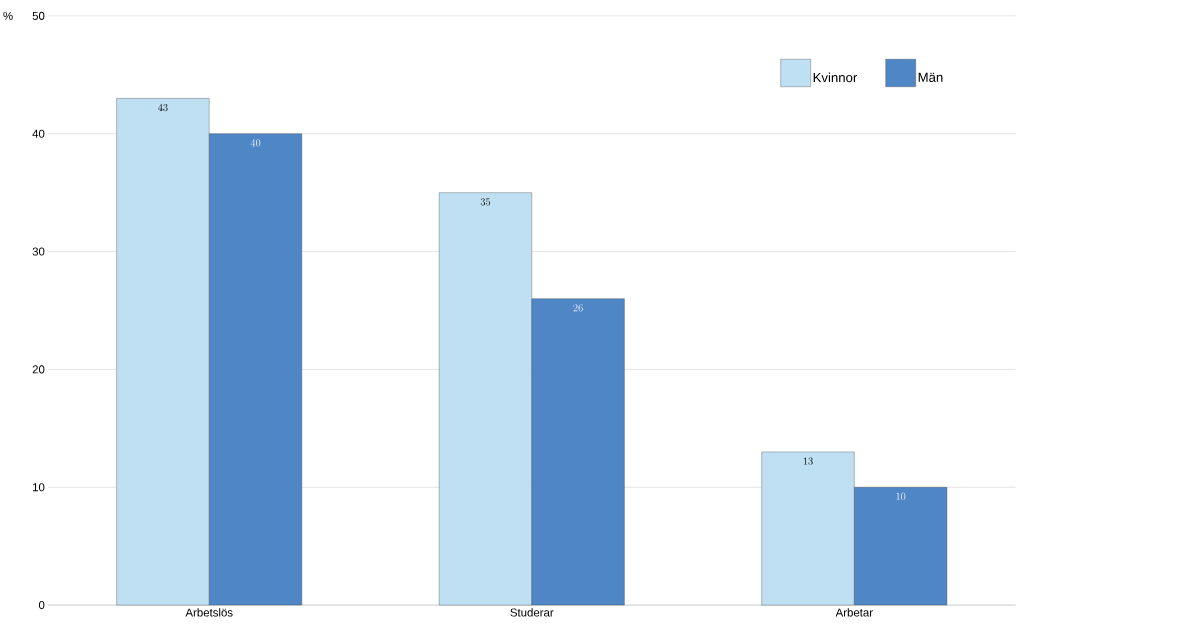  What do you see at coordinates (38, 369) in the screenshot?
I see `y-tick-label: 20` at bounding box center [38, 369].